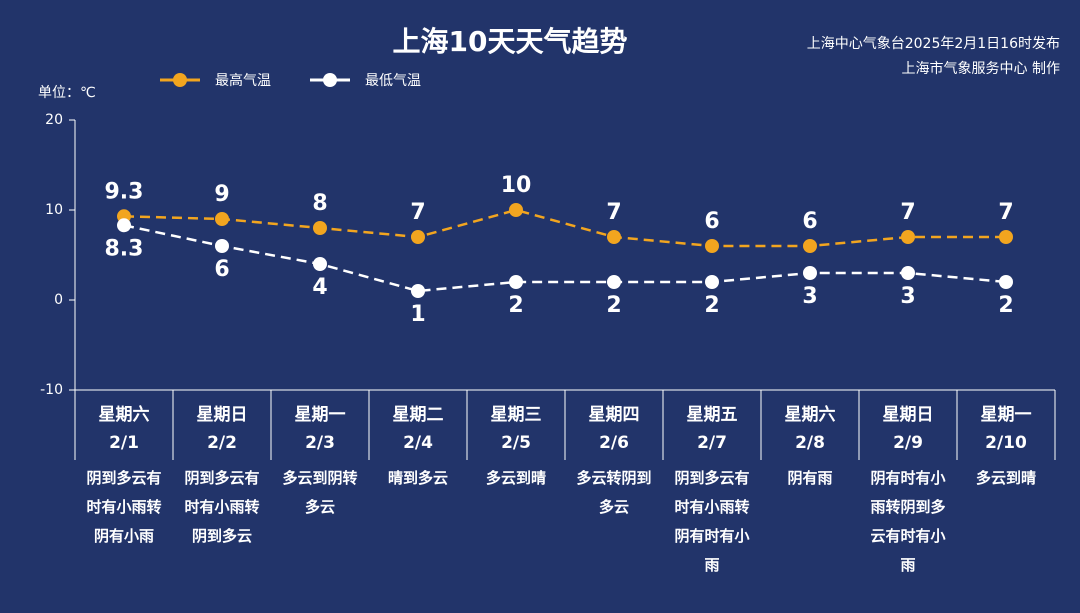  I want to click on y-tick-label: 20, so click(54, 120).